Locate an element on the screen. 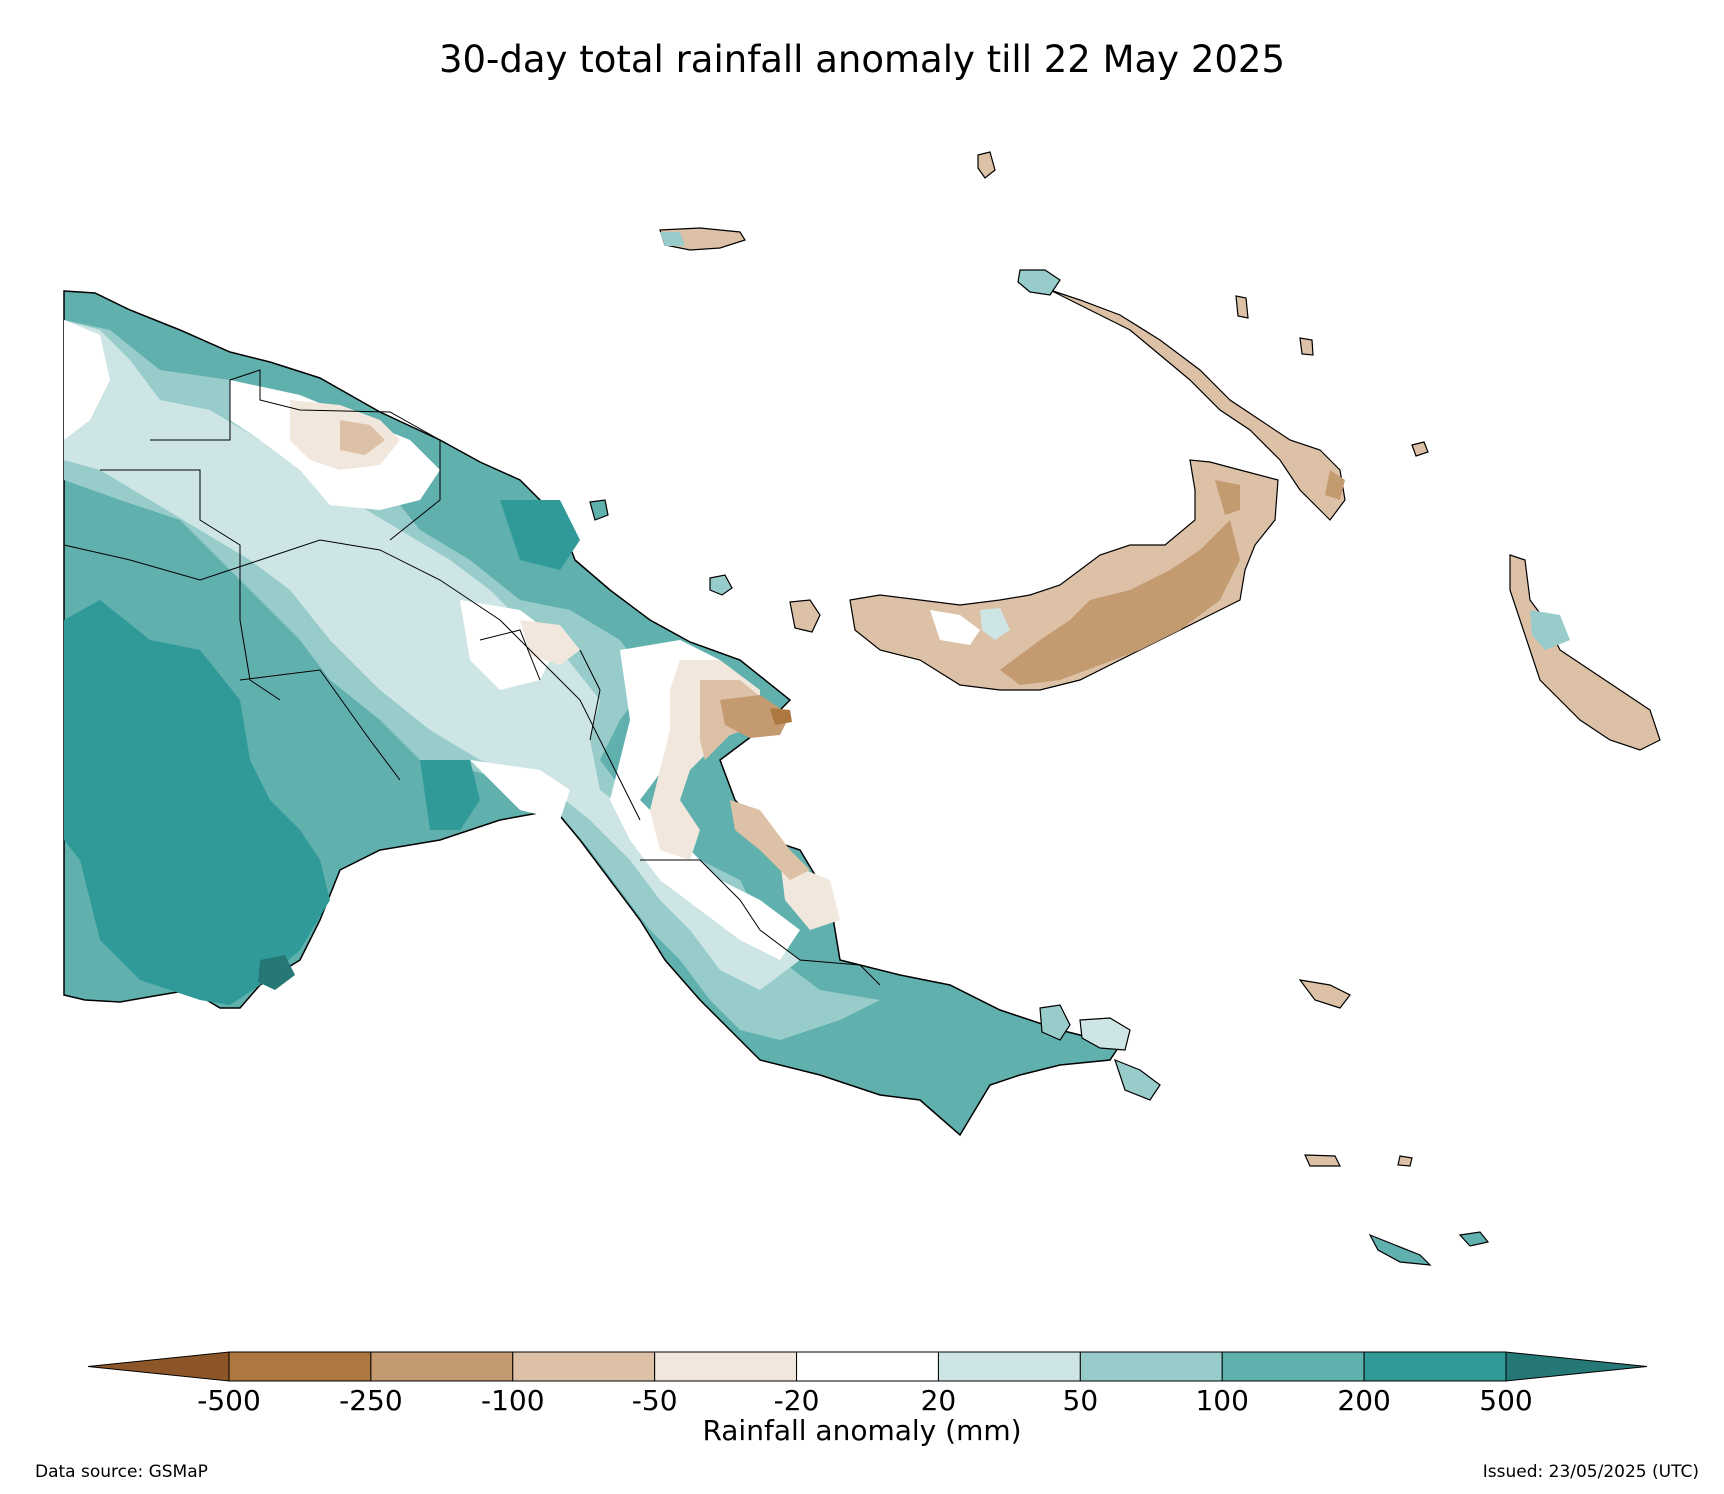 The width and height of the screenshot is (1724, 1494). colorbar-tick-label: -250 is located at coordinates (371, 1400).